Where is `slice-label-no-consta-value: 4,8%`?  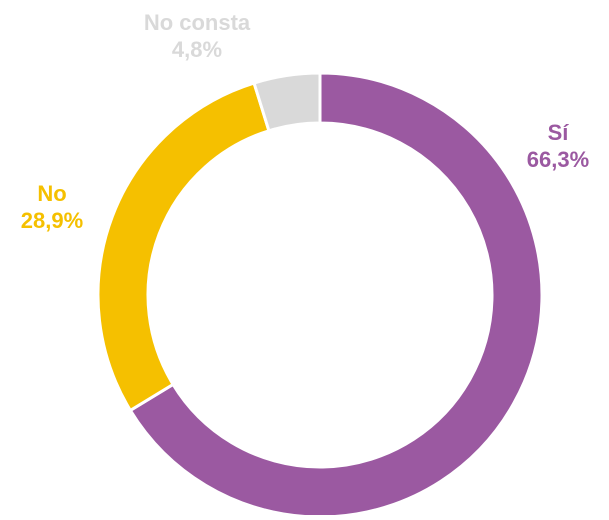 slice-label-no-consta-value: 4,8% is located at coordinates (197, 49).